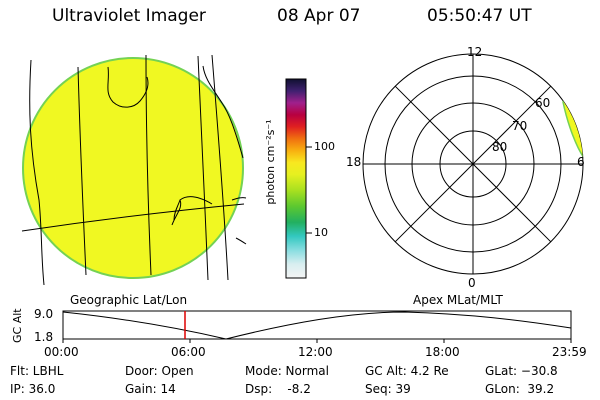 Image resolution: width=600 pixels, height=400 pixels. I want to click on gc-alt-readout: GC Alt: 4.2 Re, so click(407, 371).